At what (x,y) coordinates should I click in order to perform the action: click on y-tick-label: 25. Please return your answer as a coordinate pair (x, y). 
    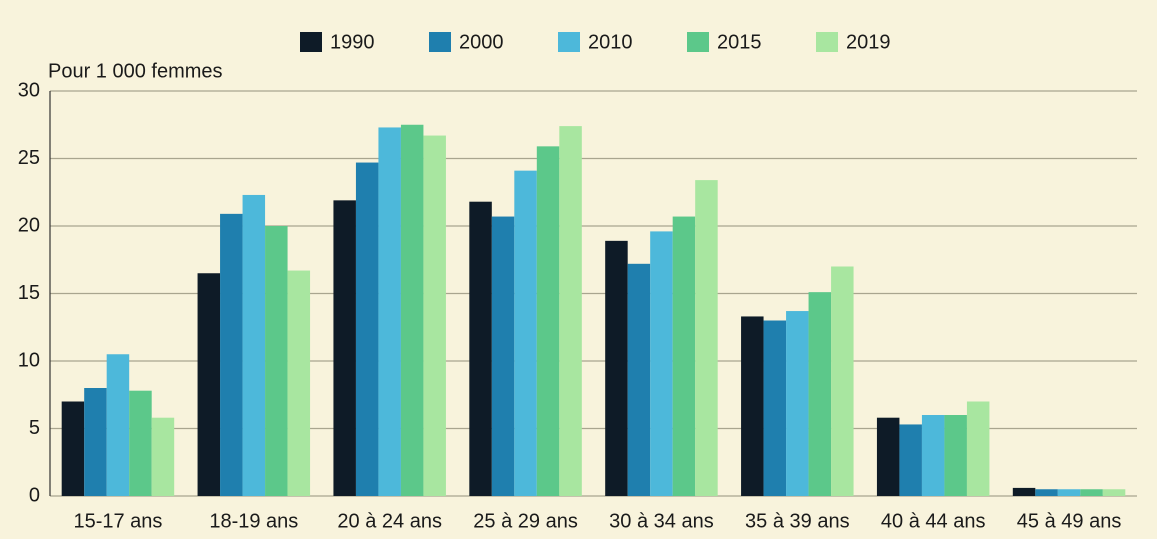
    Looking at the image, I should click on (29, 158).